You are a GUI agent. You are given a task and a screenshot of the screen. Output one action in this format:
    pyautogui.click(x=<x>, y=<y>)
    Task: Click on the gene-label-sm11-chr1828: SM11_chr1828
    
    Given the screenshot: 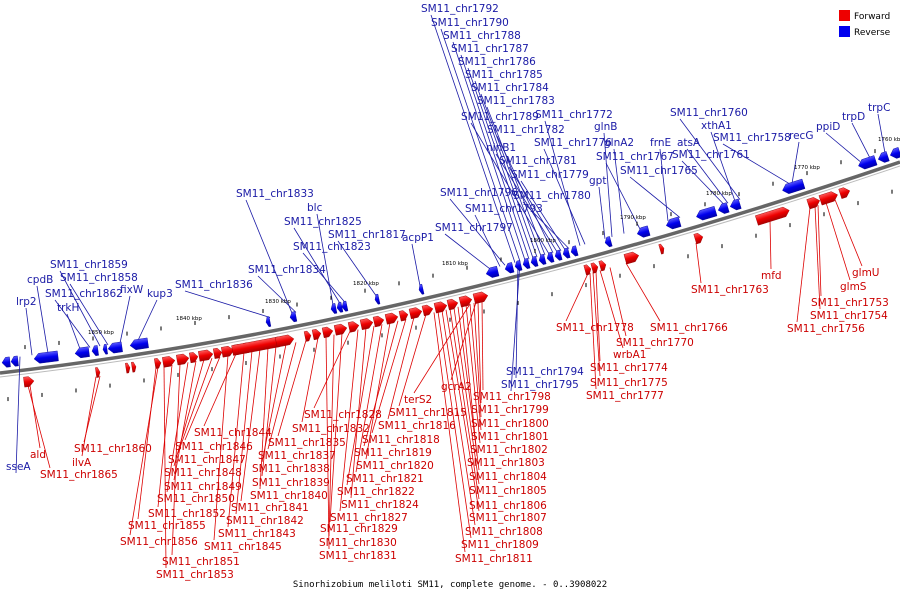 What is the action you would take?
    pyautogui.click(x=343, y=415)
    